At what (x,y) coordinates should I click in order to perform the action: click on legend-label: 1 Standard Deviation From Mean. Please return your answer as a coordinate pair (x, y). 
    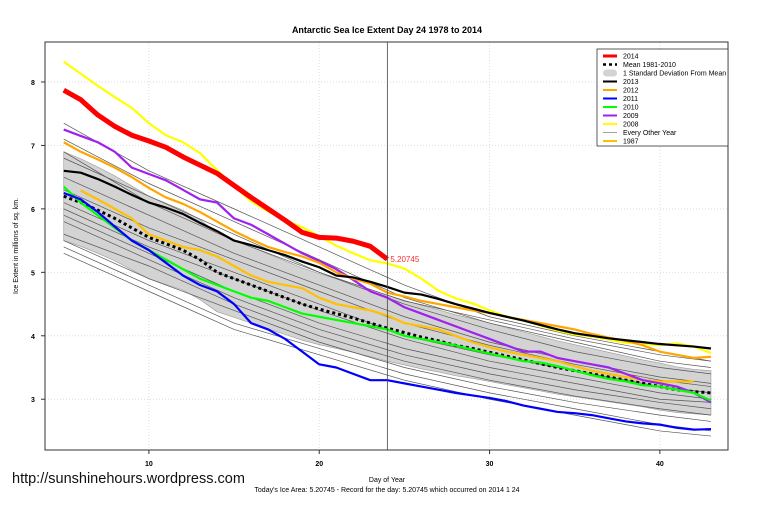
    Looking at the image, I should click on (674, 74).